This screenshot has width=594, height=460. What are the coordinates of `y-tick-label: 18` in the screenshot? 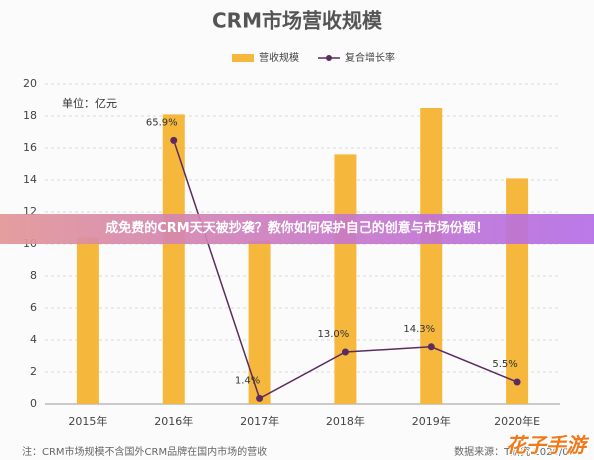 It's located at (30, 115).